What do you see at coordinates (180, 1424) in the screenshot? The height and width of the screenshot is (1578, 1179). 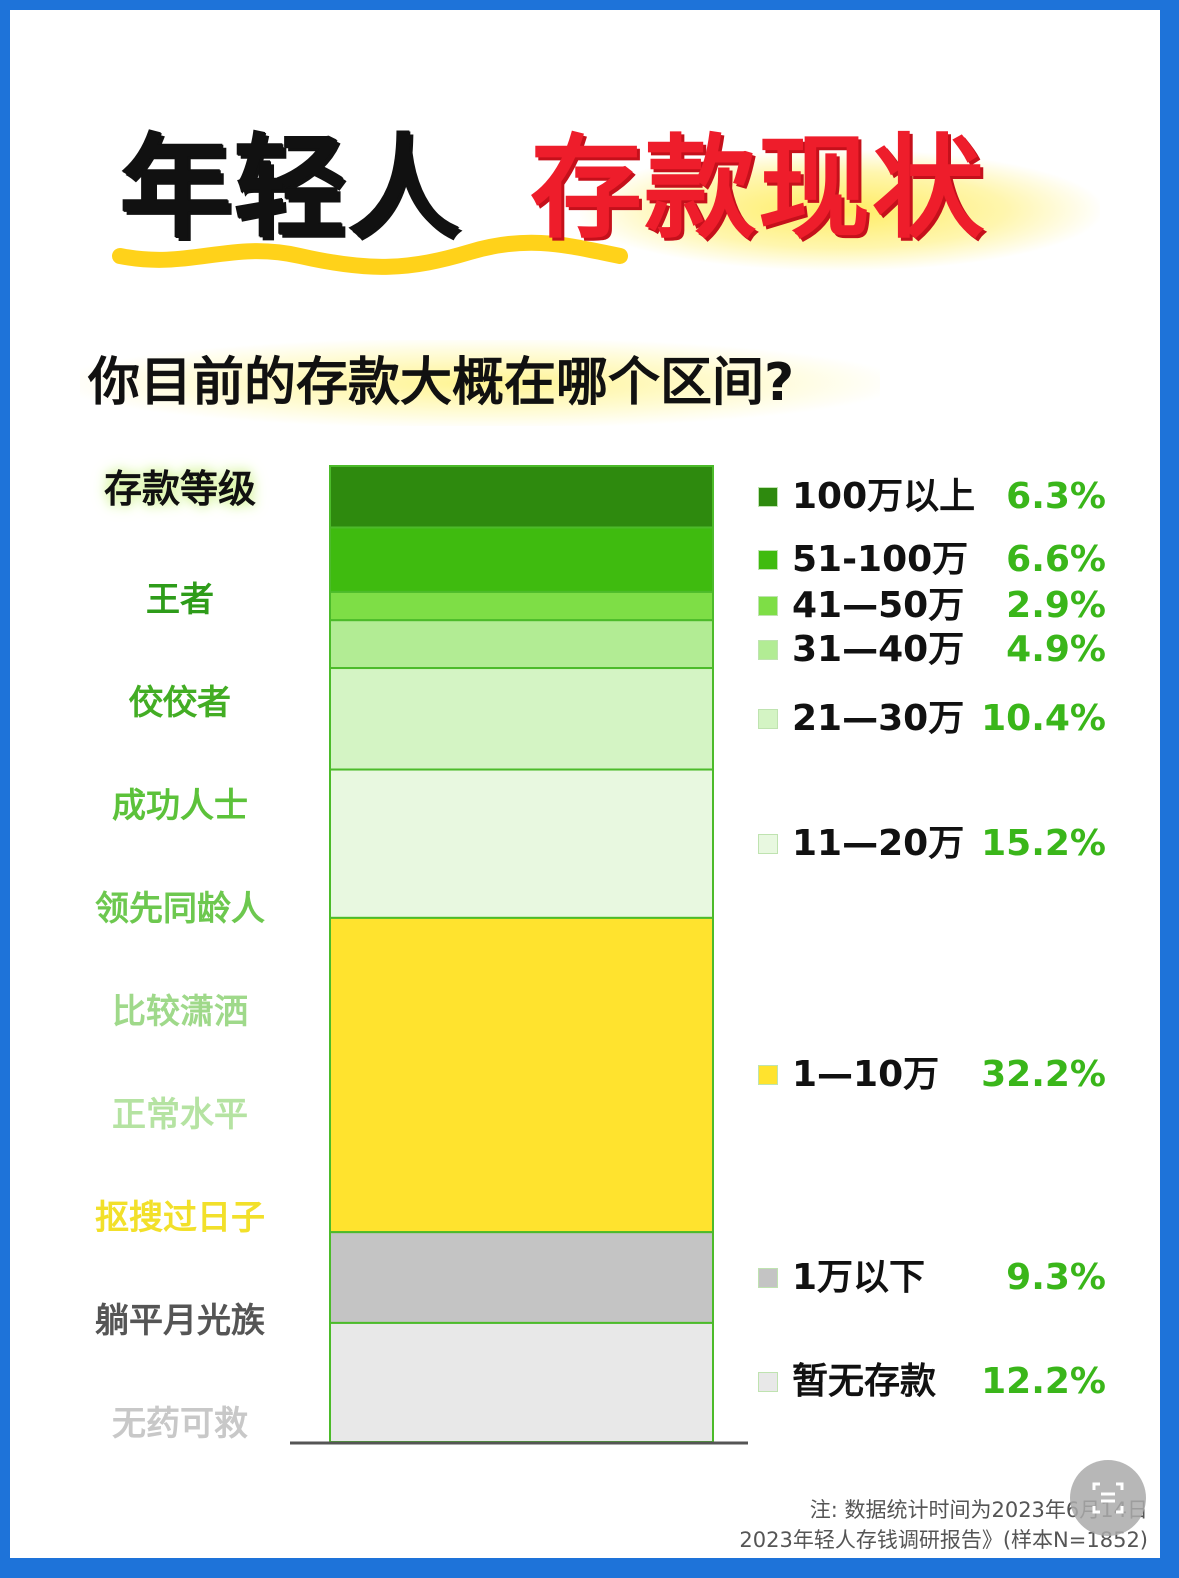 I see `level-label: 无药可救` at bounding box center [180, 1424].